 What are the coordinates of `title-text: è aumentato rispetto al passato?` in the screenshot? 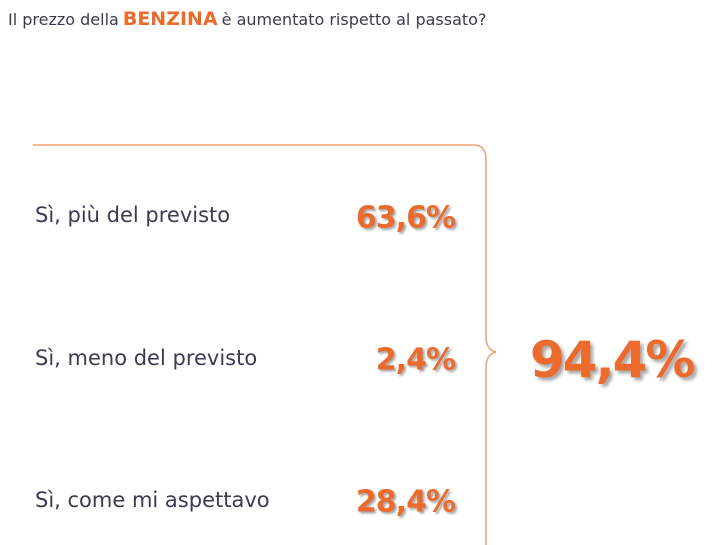 It's located at (354, 19).